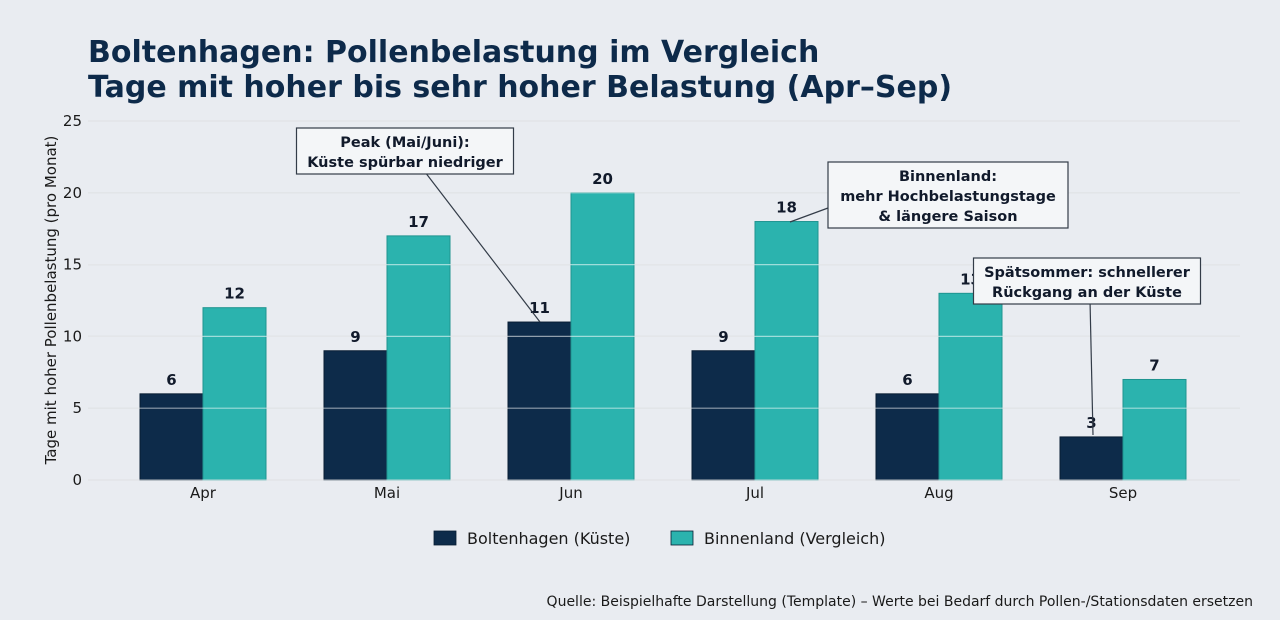 The height and width of the screenshot is (620, 1280). What do you see at coordinates (77, 480) in the screenshot?
I see `y-tick-label: 0` at bounding box center [77, 480].